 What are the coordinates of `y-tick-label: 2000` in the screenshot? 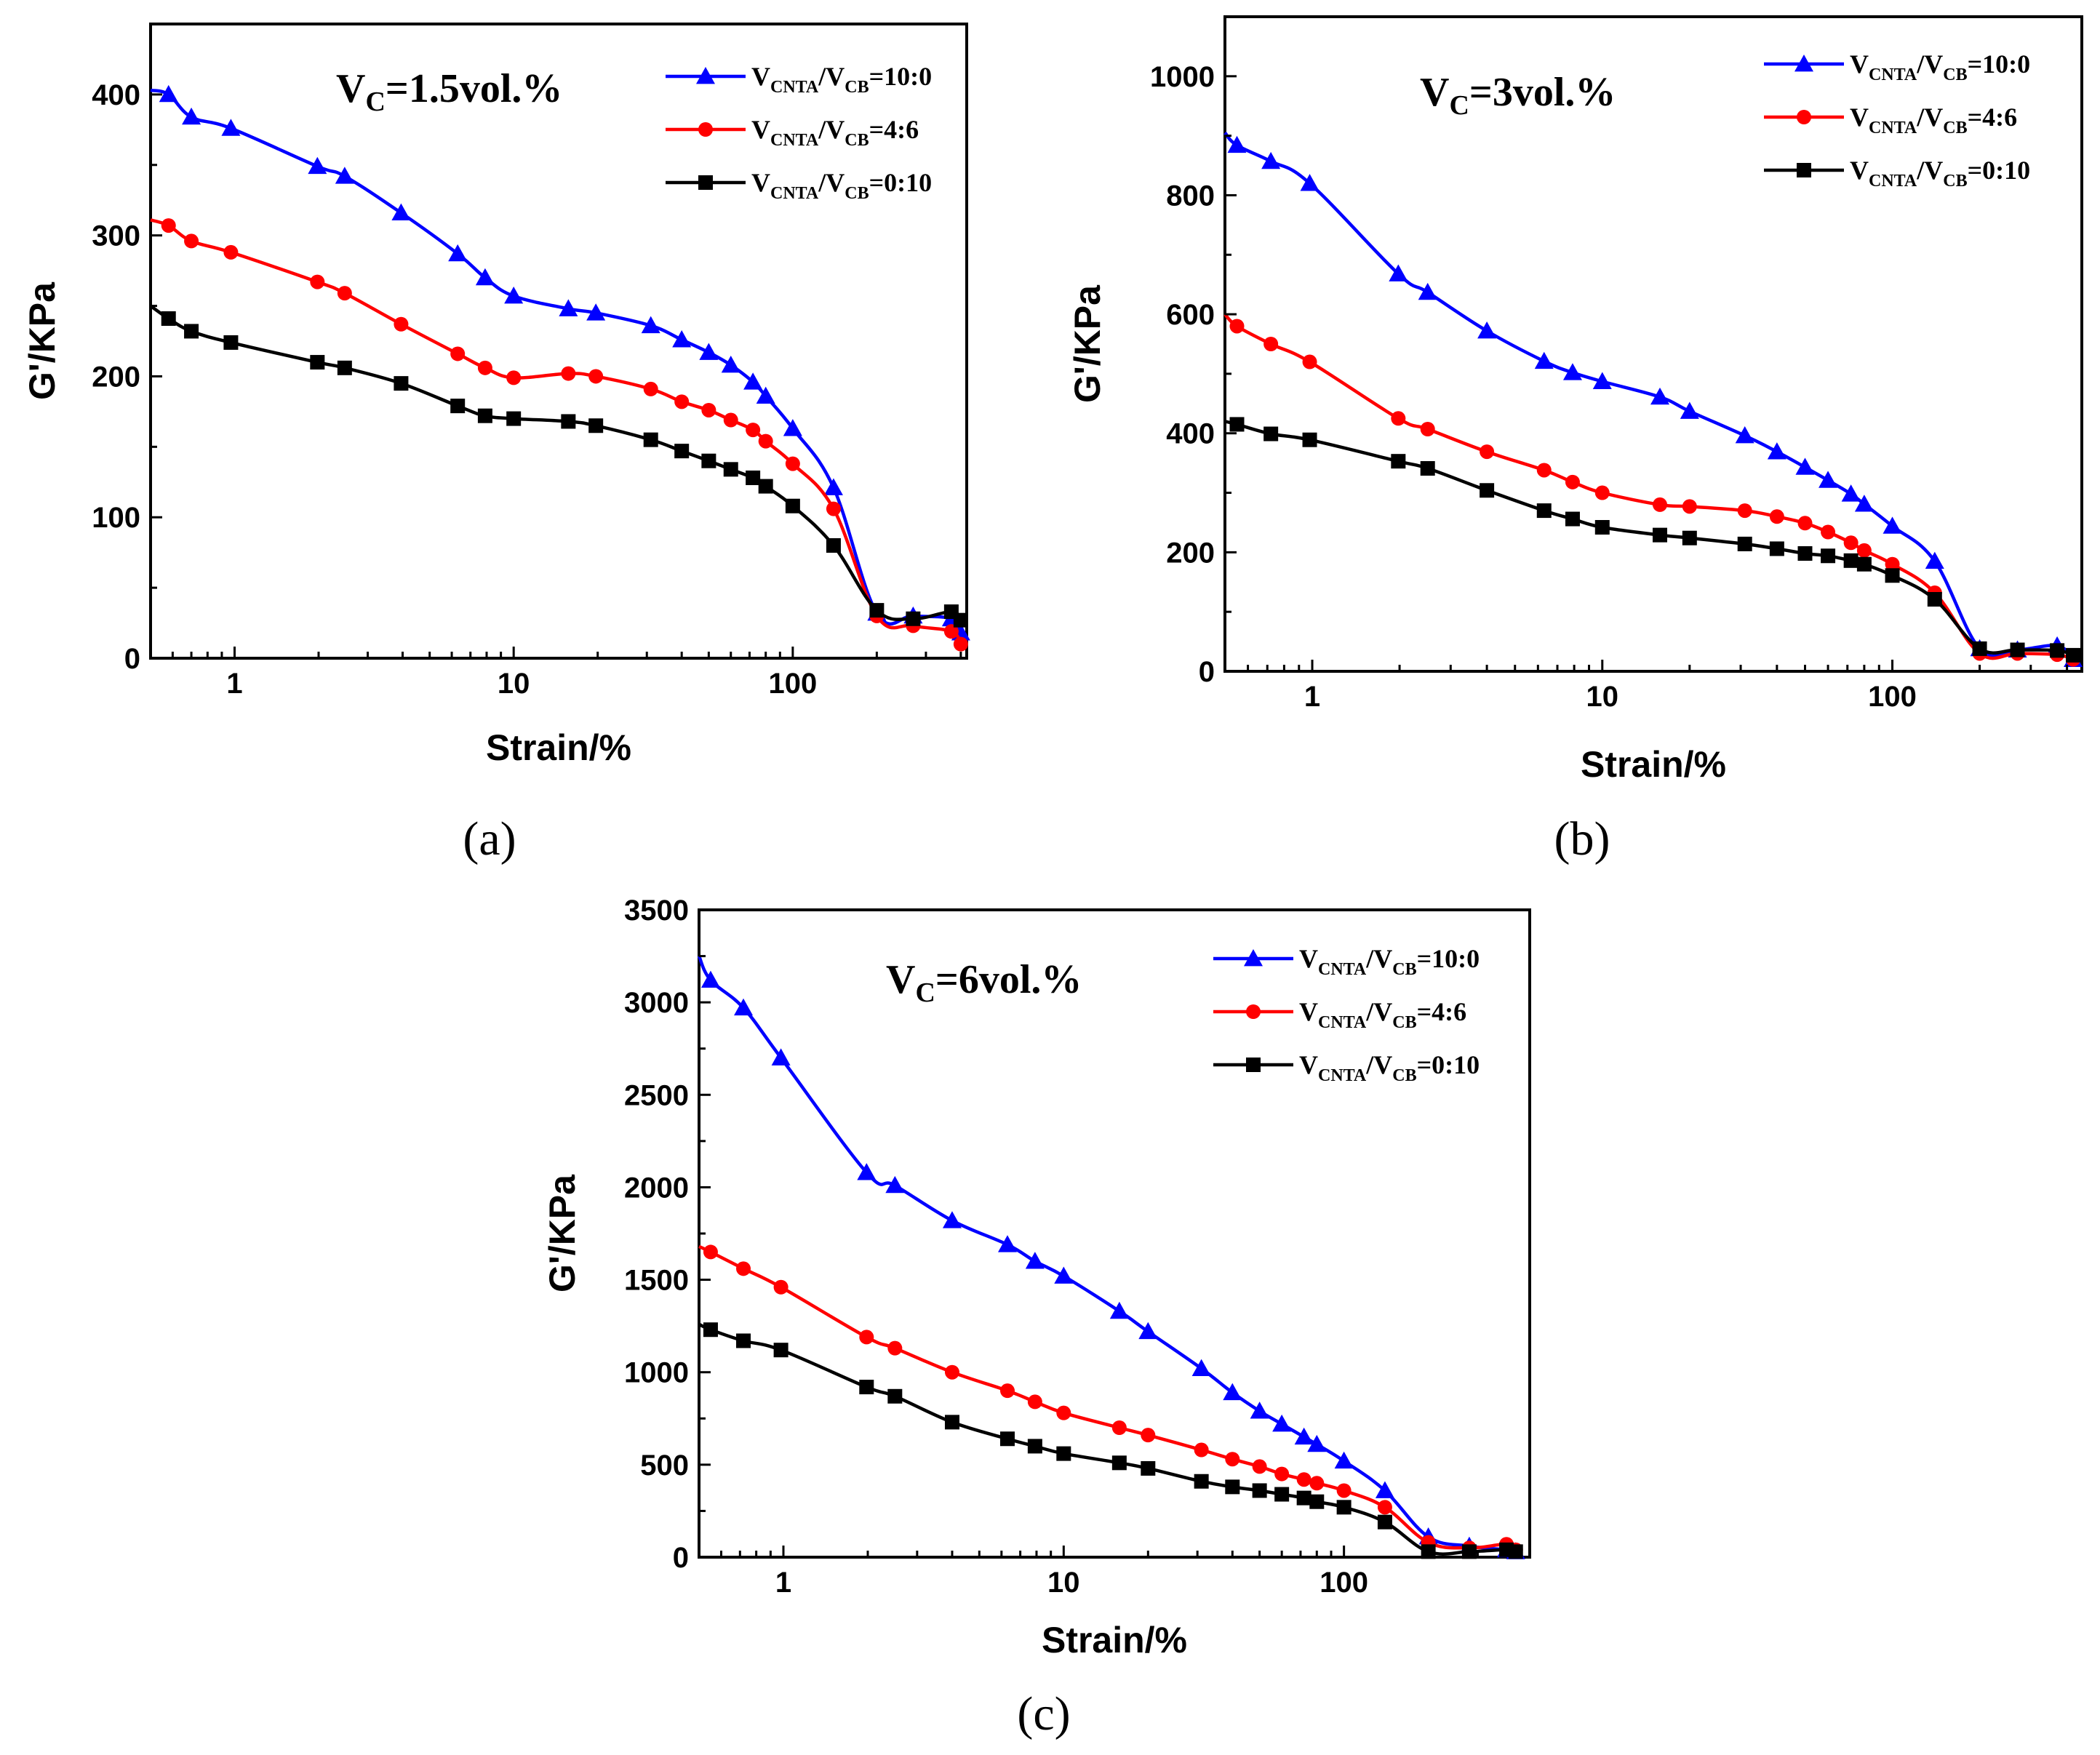 It's located at (656, 1188).